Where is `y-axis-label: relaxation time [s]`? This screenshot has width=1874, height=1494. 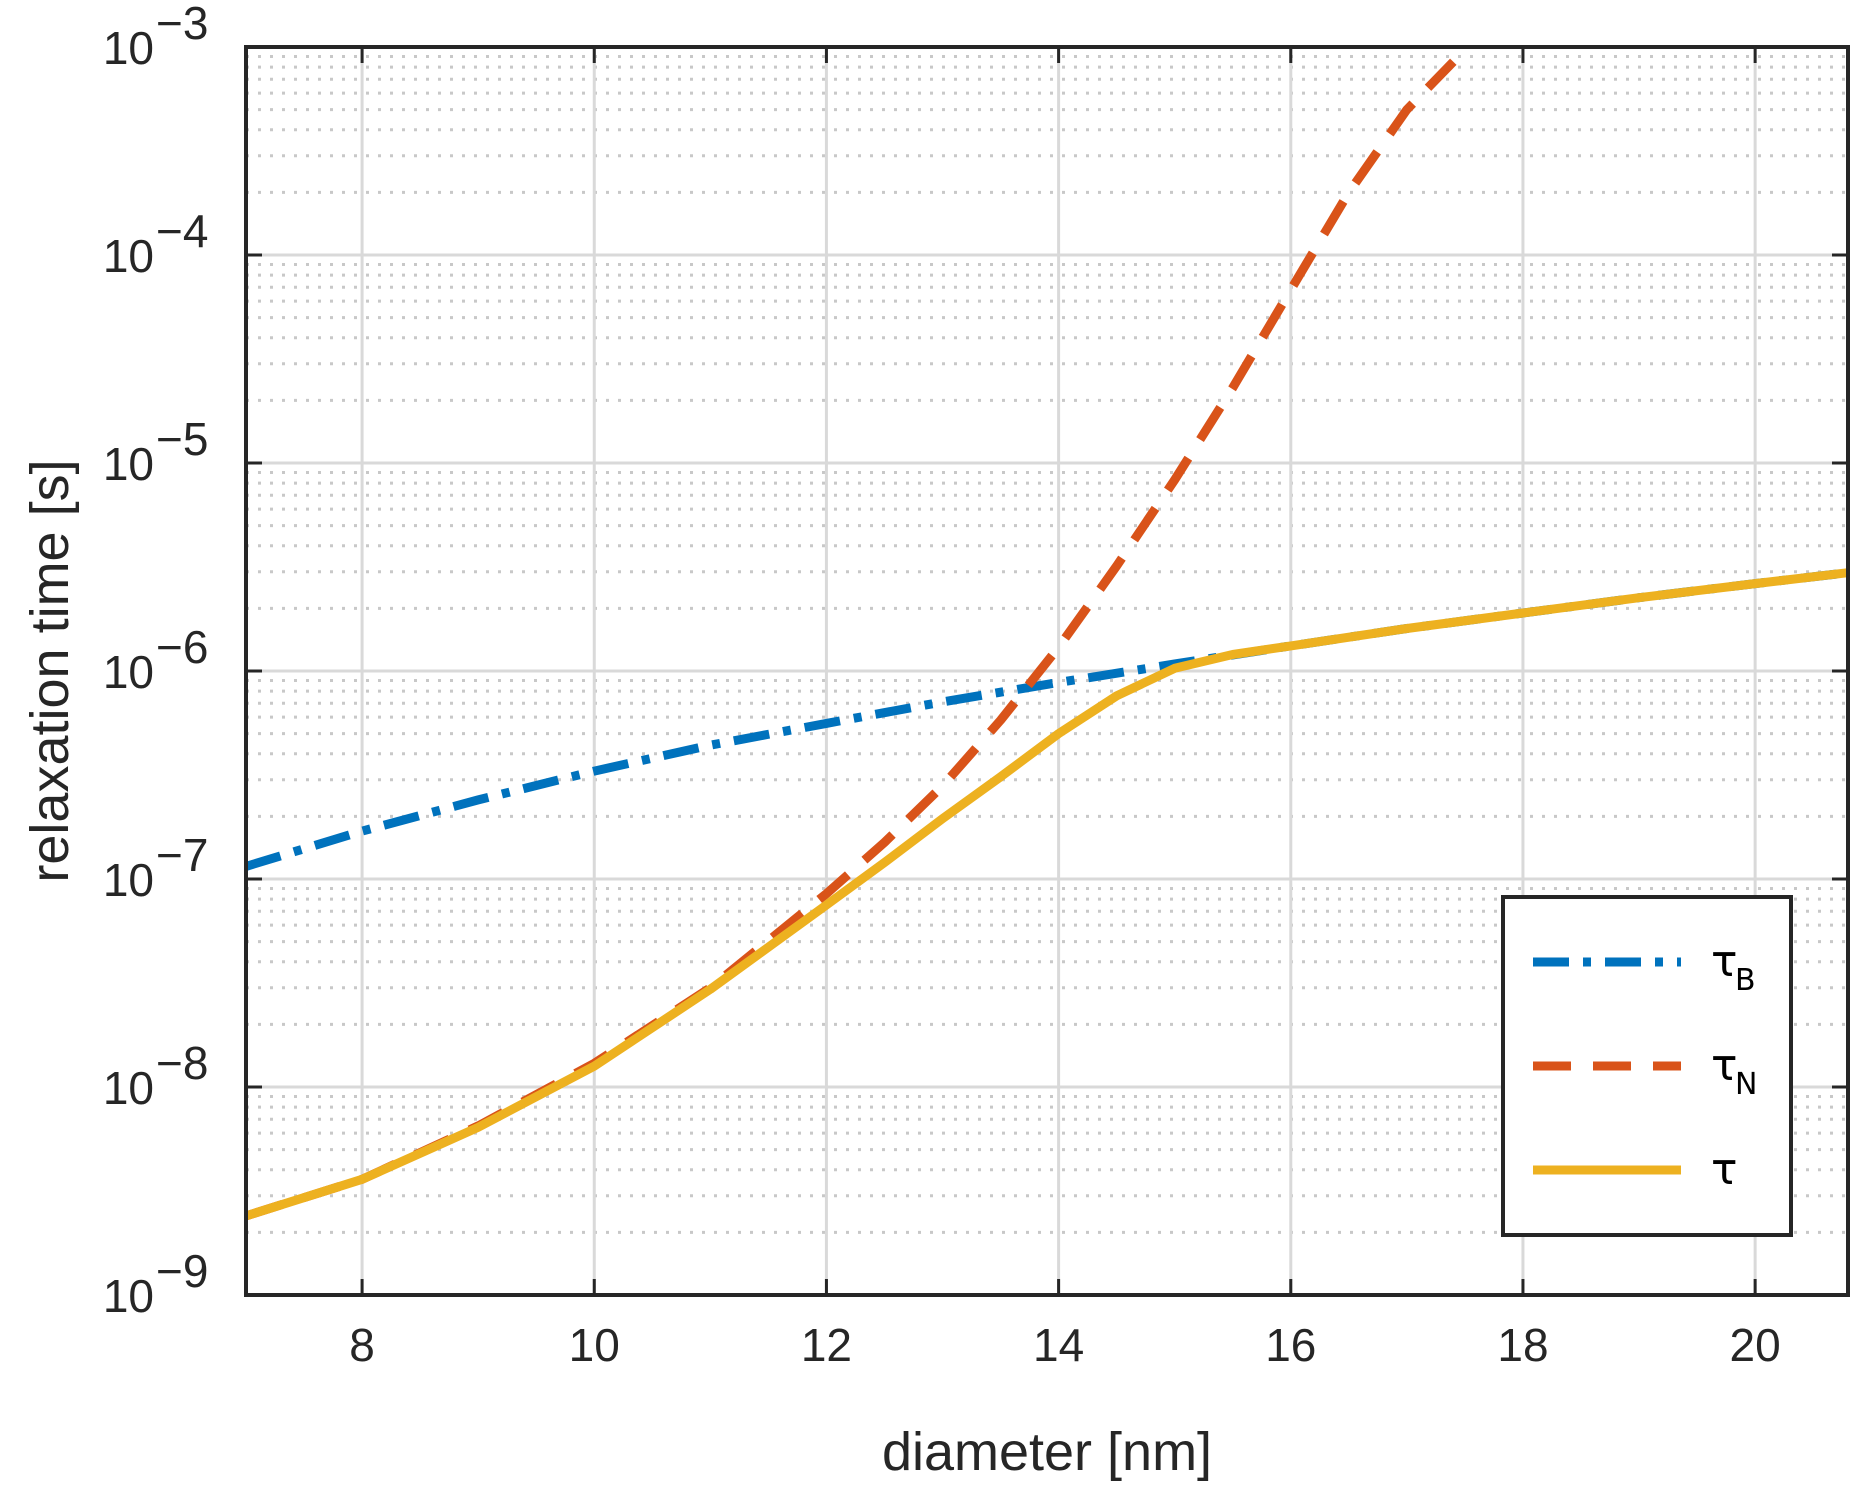 y-axis-label: relaxation time [s] is located at coordinates (50, 670).